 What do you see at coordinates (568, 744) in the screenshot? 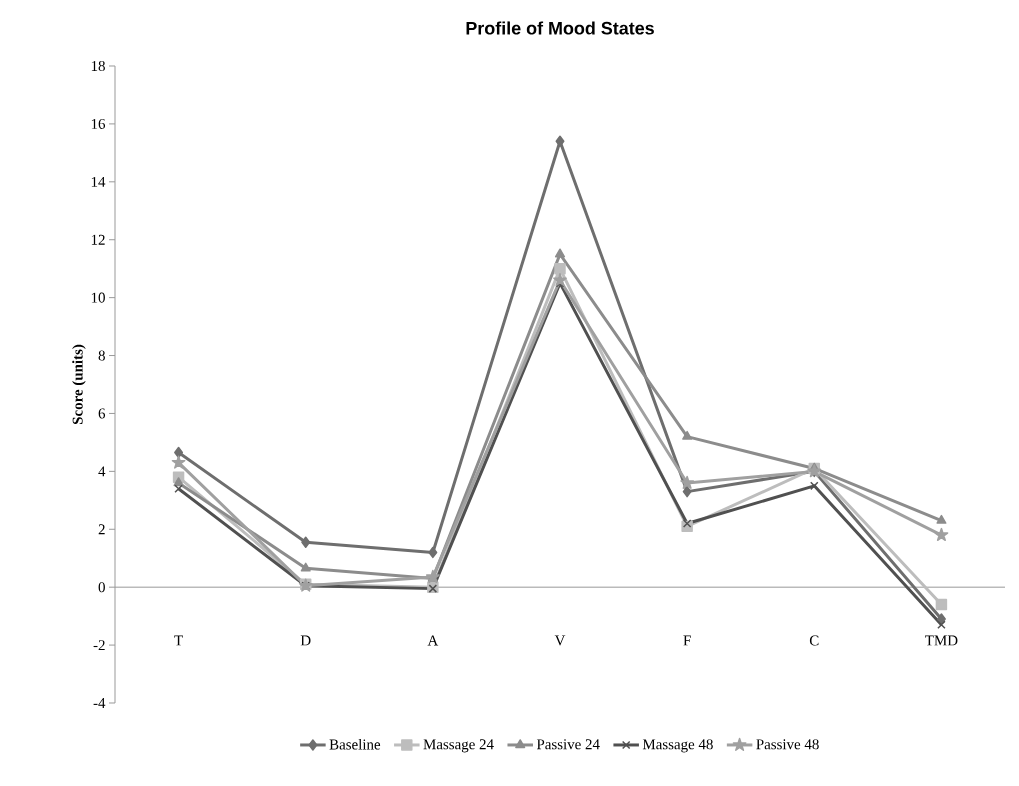
I see `legend-label: Passive 24` at bounding box center [568, 744].